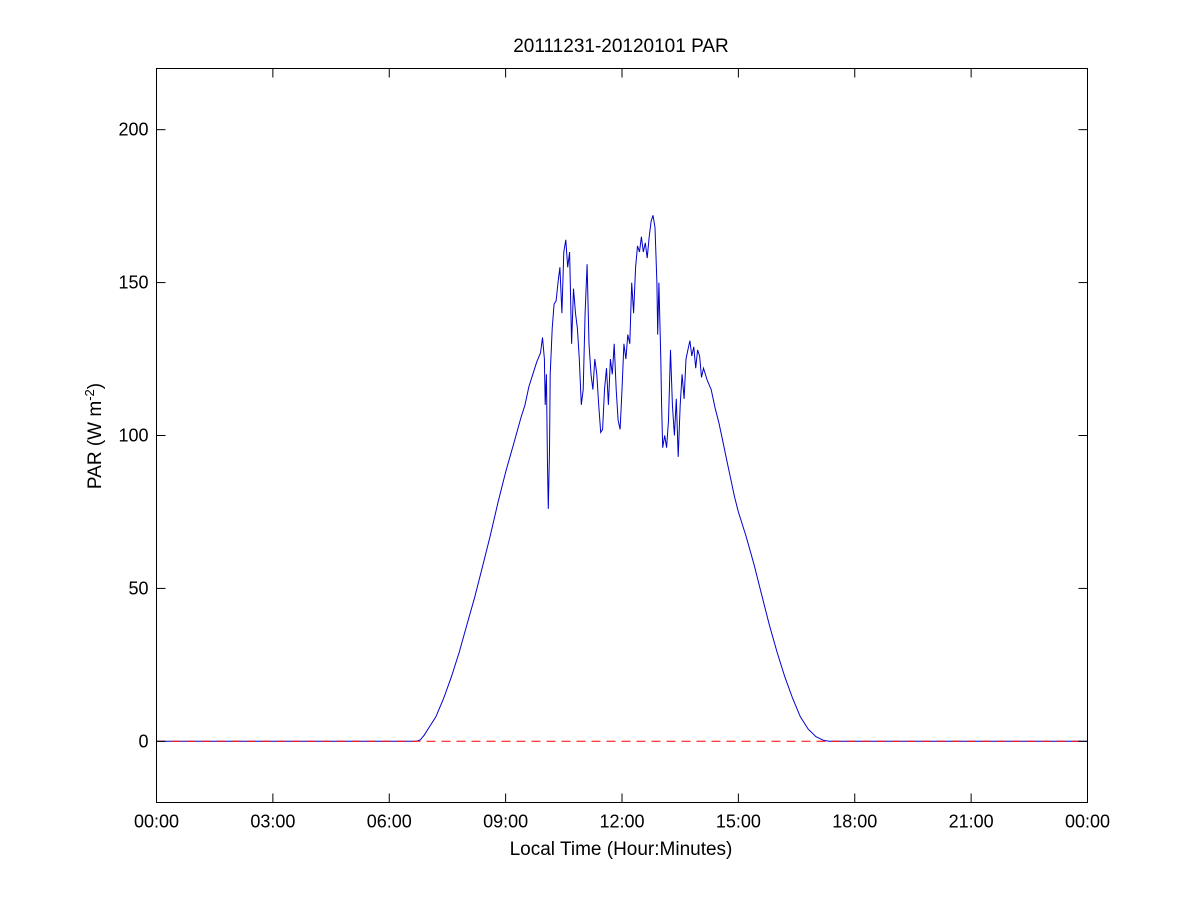  What do you see at coordinates (133, 436) in the screenshot?
I see `y-tick-label: 100` at bounding box center [133, 436].